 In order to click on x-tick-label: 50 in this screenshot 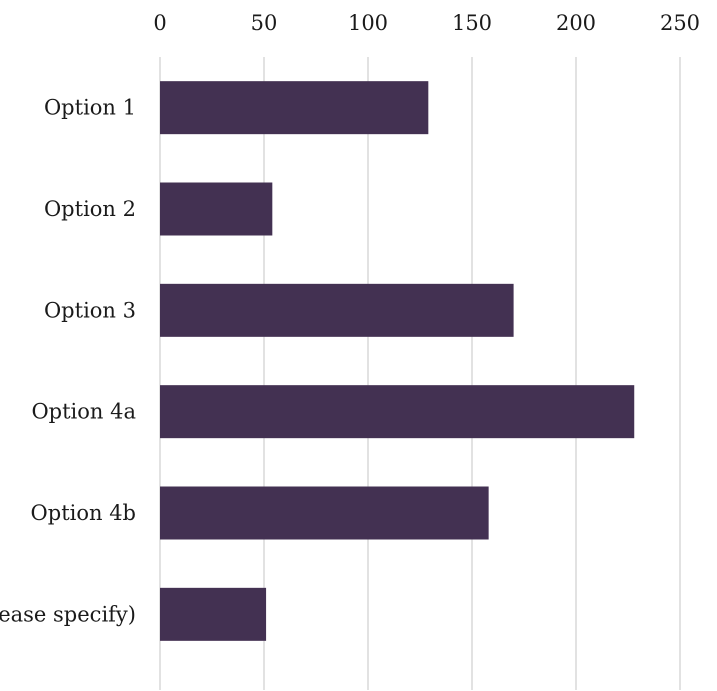, I will do `click(264, 23)`.